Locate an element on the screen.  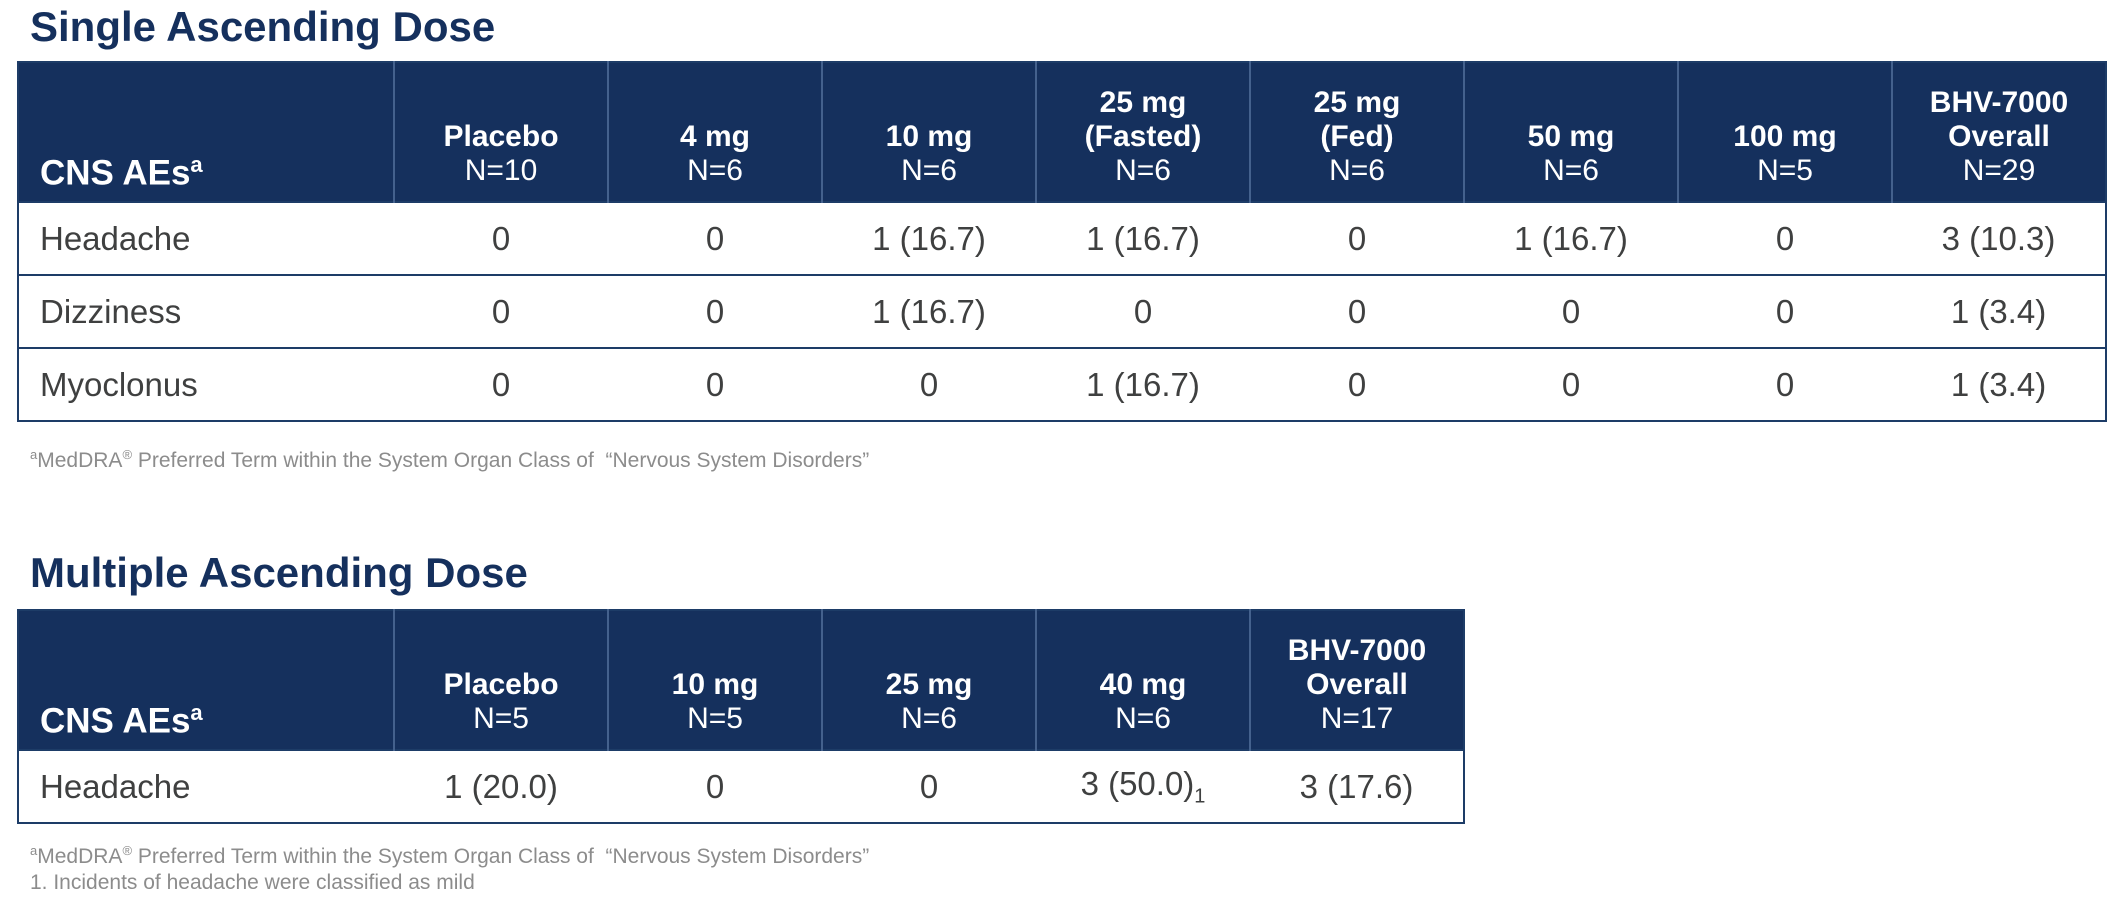
column-header: 10 mg N=5 is located at coordinates (714, 680).